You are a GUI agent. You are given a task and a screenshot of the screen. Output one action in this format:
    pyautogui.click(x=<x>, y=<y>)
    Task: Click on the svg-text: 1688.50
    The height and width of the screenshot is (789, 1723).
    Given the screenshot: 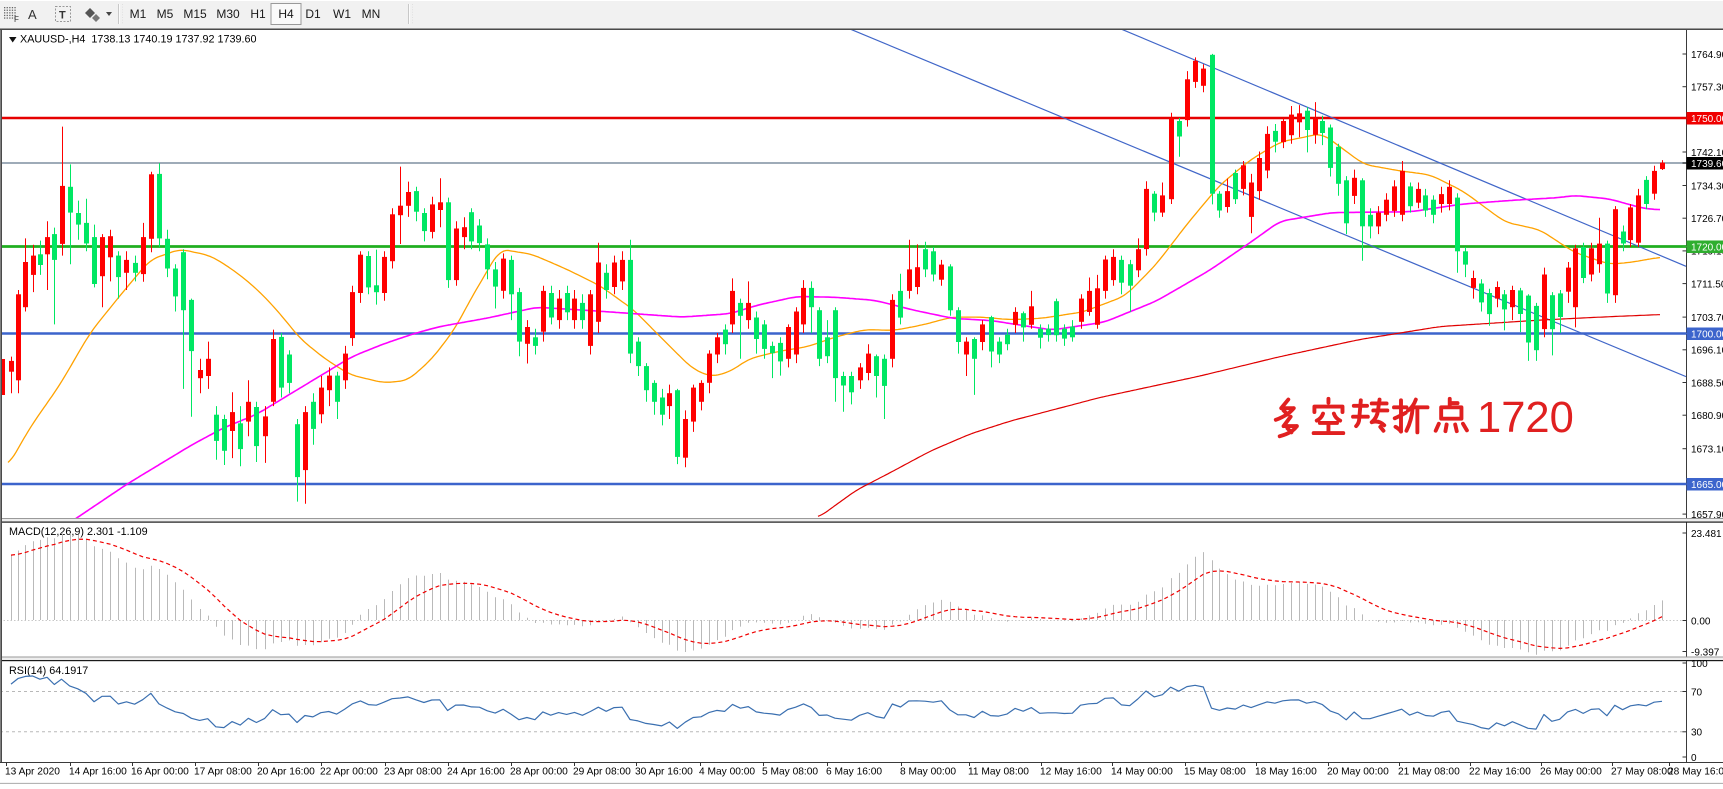 What is the action you would take?
    pyautogui.click(x=1707, y=383)
    